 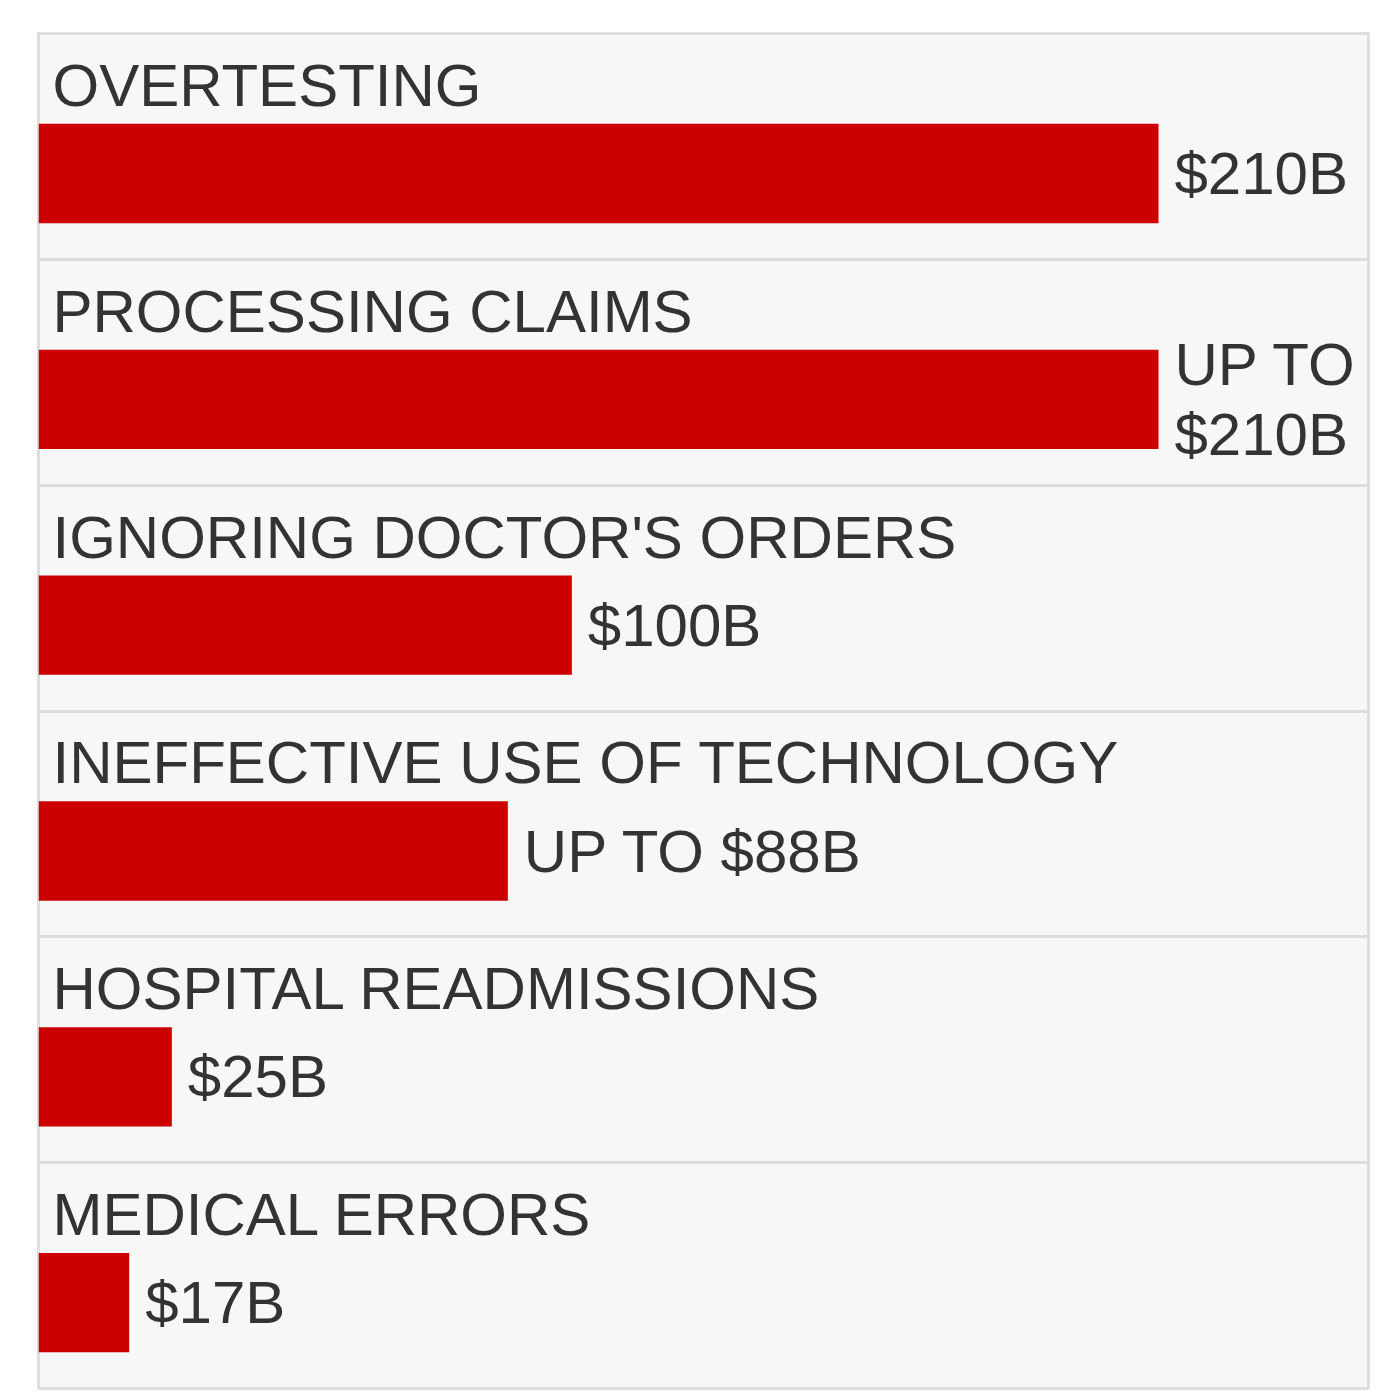 I want to click on y-tick-label: INEFFECTIVE USE OF TECHNOLOGY, so click(x=585, y=763).